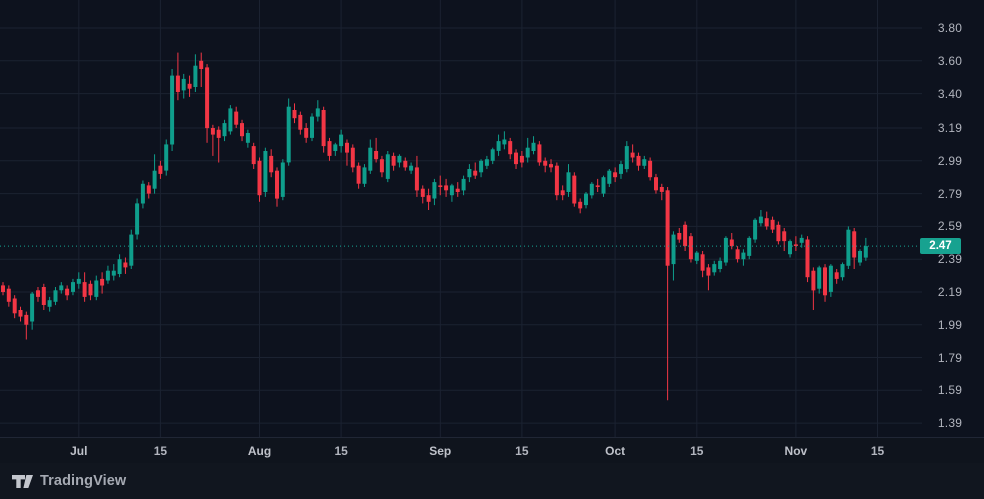 The width and height of the screenshot is (984, 499). Describe the element at coordinates (522, 450) in the screenshot. I see `time-axis-label: 15` at that location.